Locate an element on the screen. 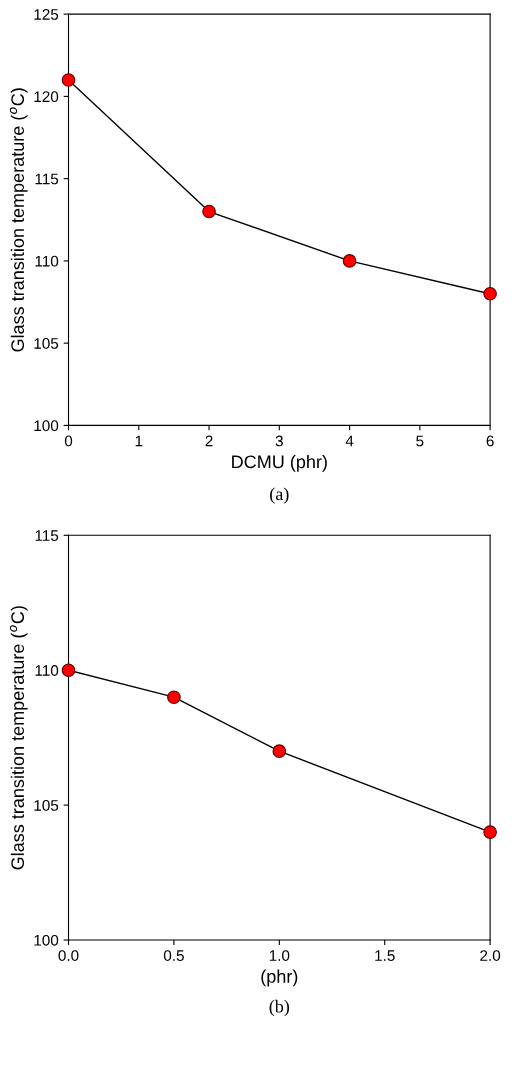 The height and width of the screenshot is (1088, 527). x-tick-label: 6 is located at coordinates (490, 441).